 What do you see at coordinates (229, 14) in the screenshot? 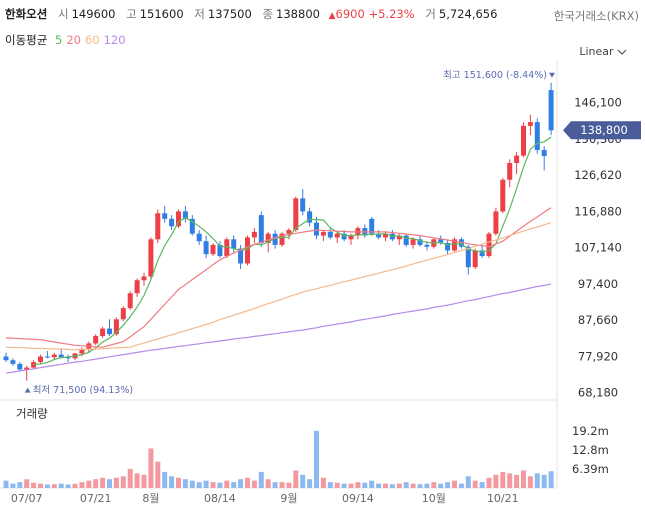
I see `value: 137500` at bounding box center [229, 14].